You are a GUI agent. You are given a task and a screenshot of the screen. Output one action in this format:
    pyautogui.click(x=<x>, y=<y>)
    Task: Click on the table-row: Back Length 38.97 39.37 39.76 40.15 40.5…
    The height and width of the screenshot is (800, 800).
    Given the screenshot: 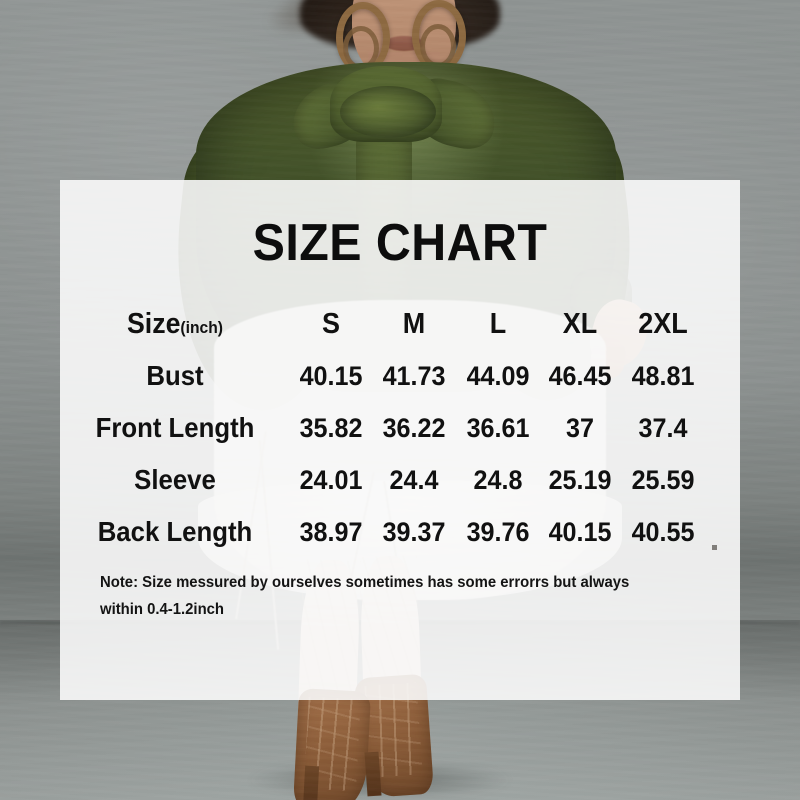 What is the action you would take?
    pyautogui.click(x=400, y=532)
    